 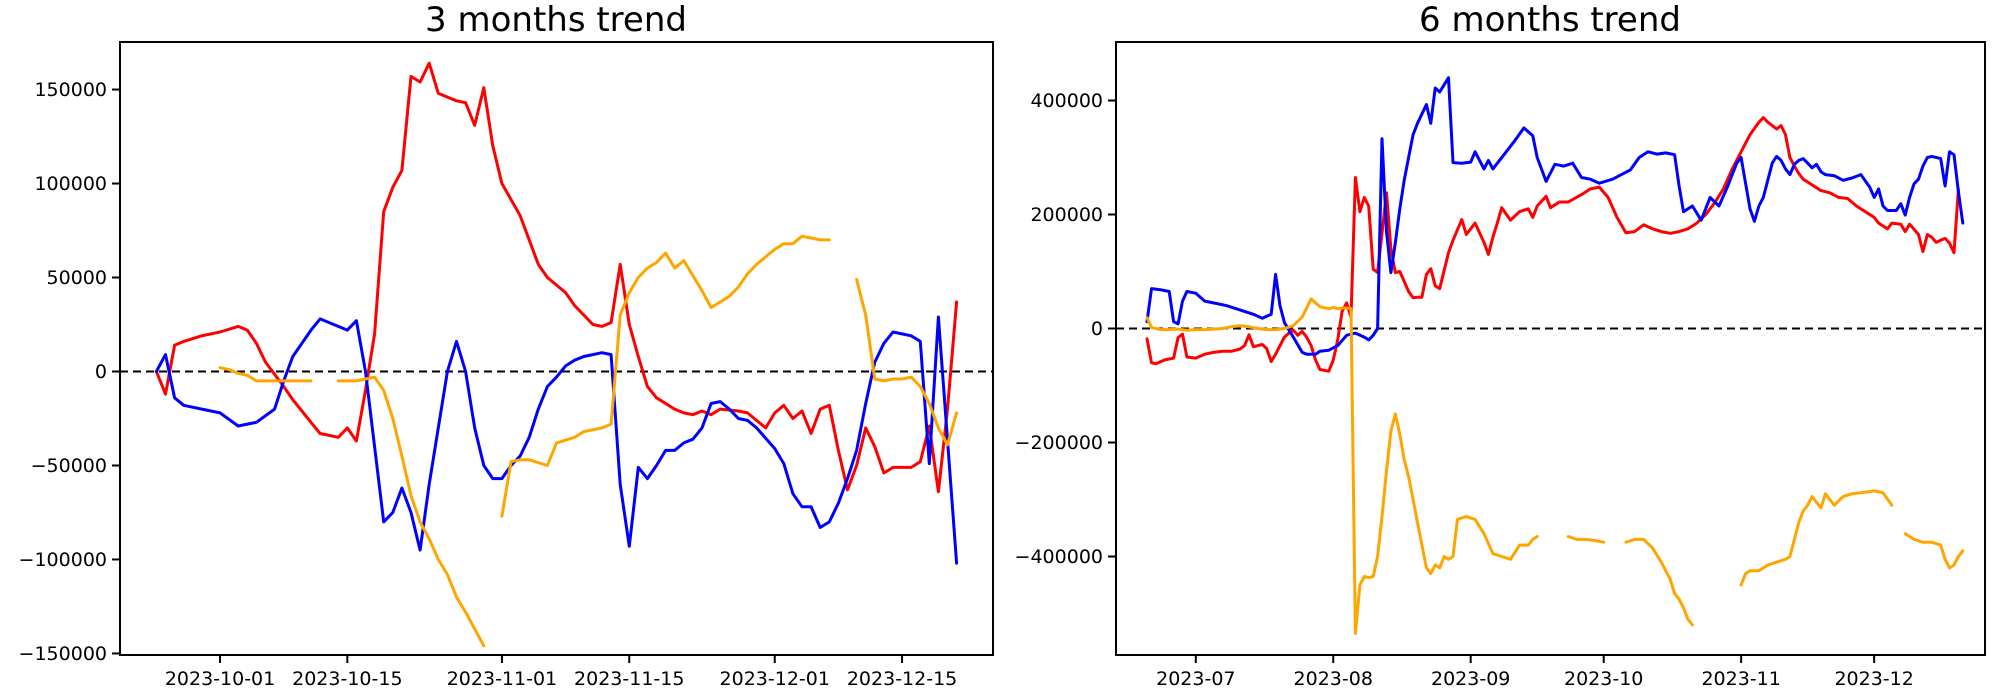 What do you see at coordinates (629, 679) in the screenshot?
I see `x-tick-label: 2023-11-15` at bounding box center [629, 679].